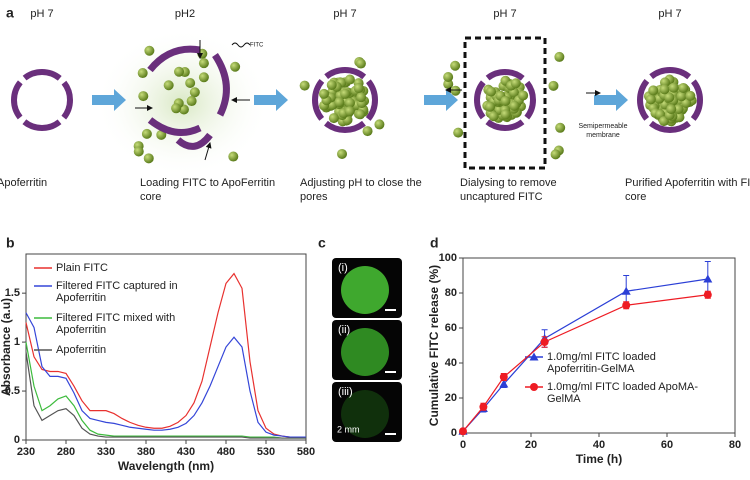  I want to click on panel-label: a, so click(10, 13).